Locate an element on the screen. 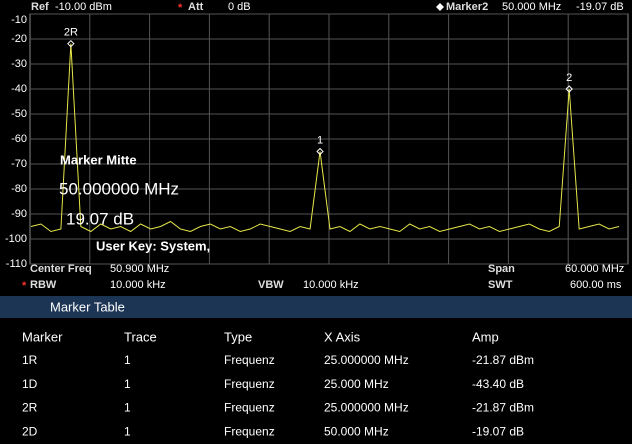  y-tick-label: -20 is located at coordinates (19, 39).